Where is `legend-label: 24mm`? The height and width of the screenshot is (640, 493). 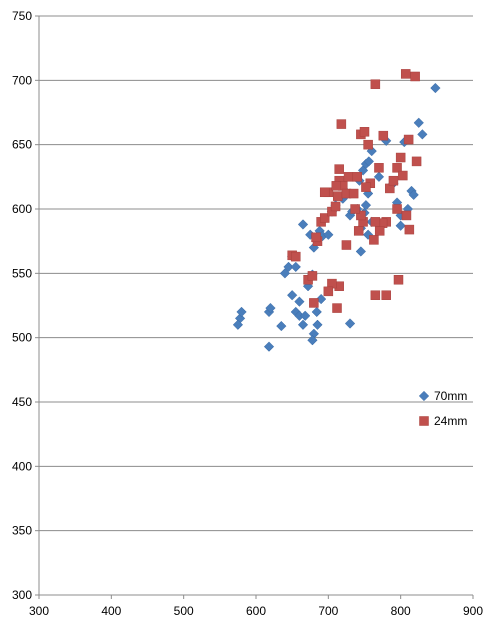 legend-label: 24mm is located at coordinates (450, 421).